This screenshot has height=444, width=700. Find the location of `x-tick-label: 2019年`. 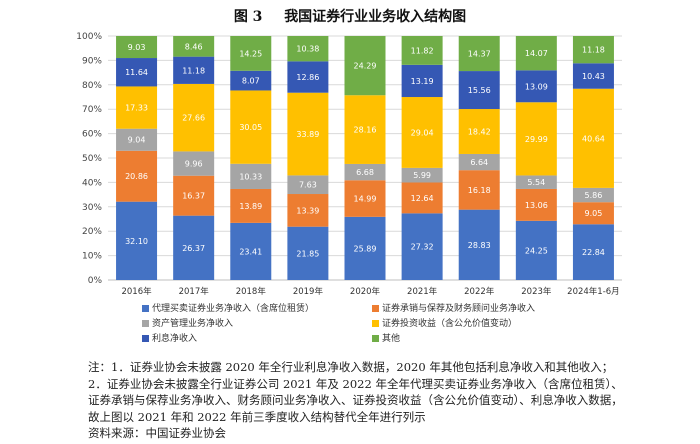

x-tick-label: 2019年 is located at coordinates (308, 291).